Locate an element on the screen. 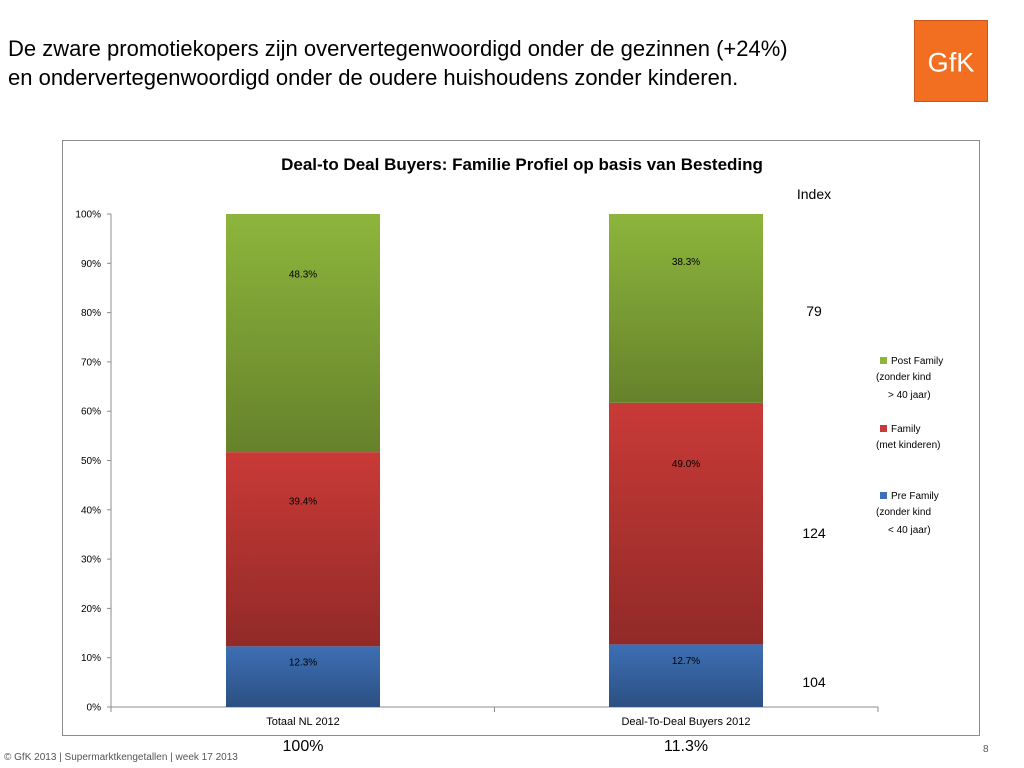  logo-text: GfK is located at coordinates (951, 62).